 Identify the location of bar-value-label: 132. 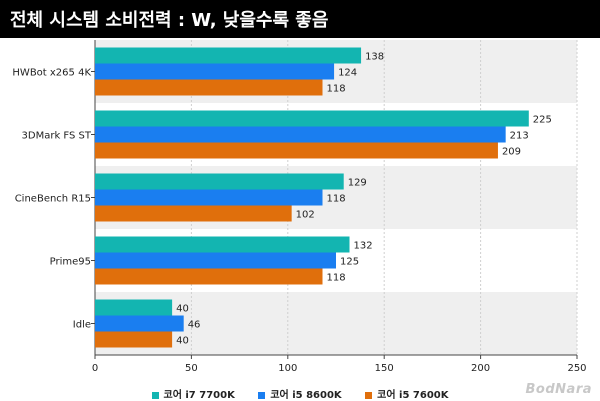
(362, 246).